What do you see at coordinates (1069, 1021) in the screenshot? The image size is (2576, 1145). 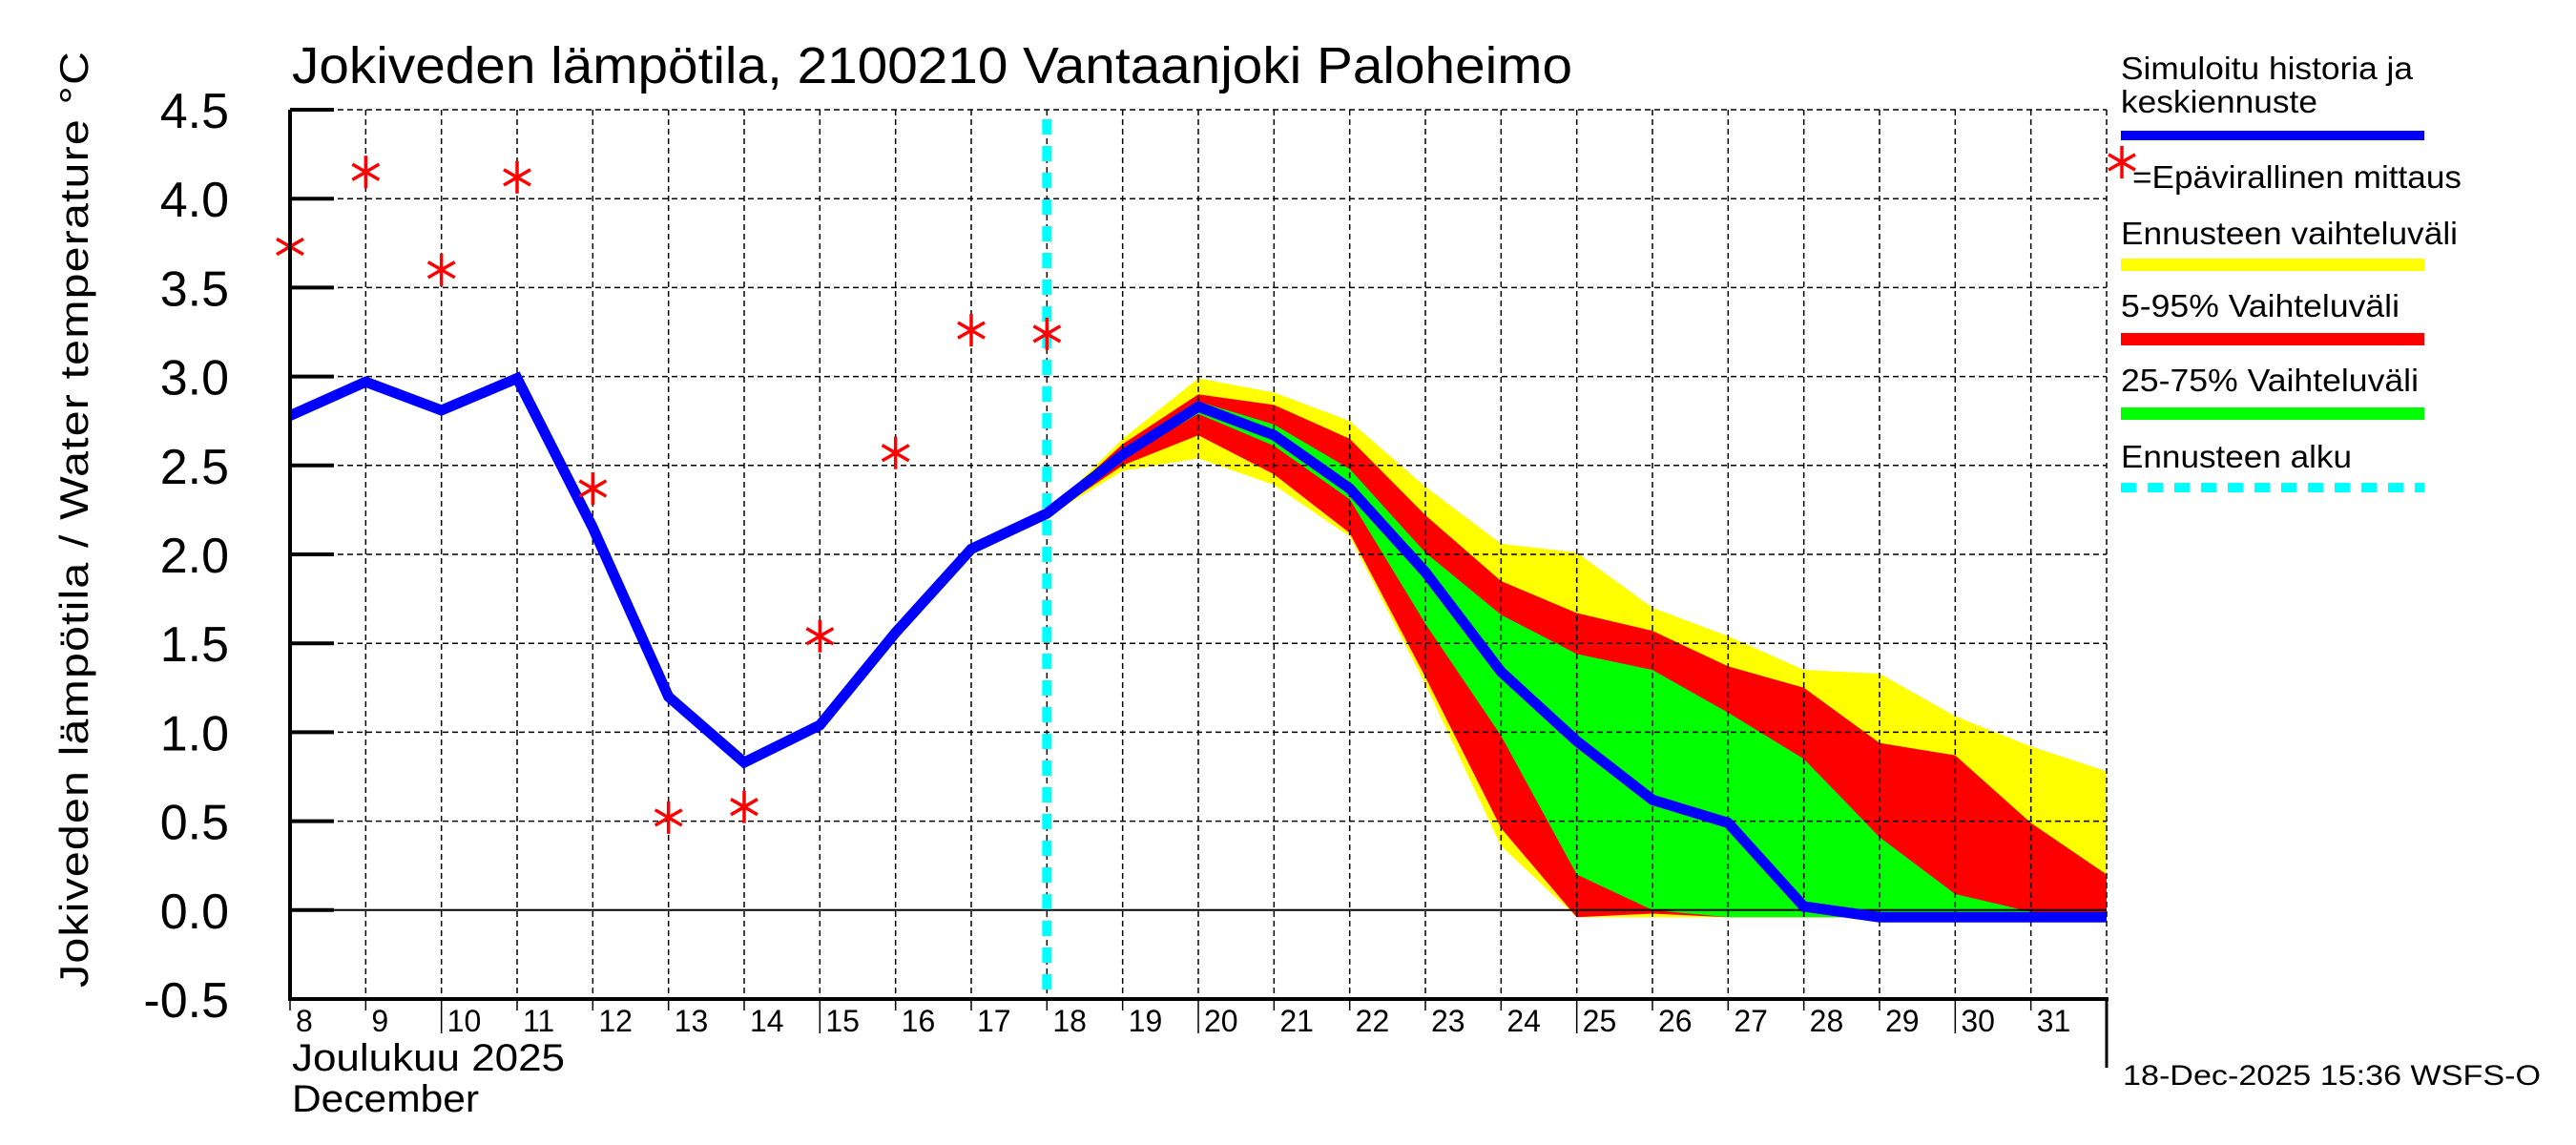 I see `x-tick-label: 18` at bounding box center [1069, 1021].